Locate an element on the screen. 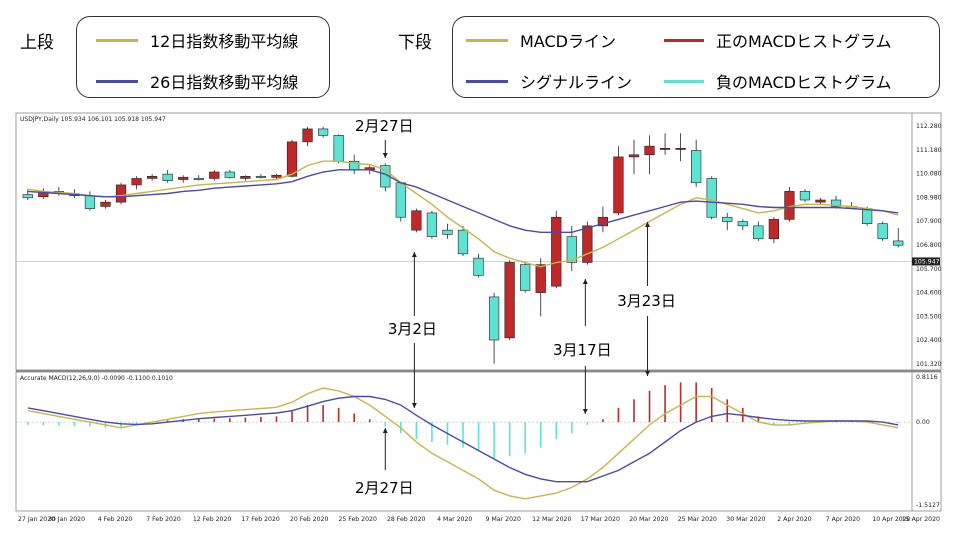  date-tick-label: 28 Feb 2020 is located at coordinates (406, 519).